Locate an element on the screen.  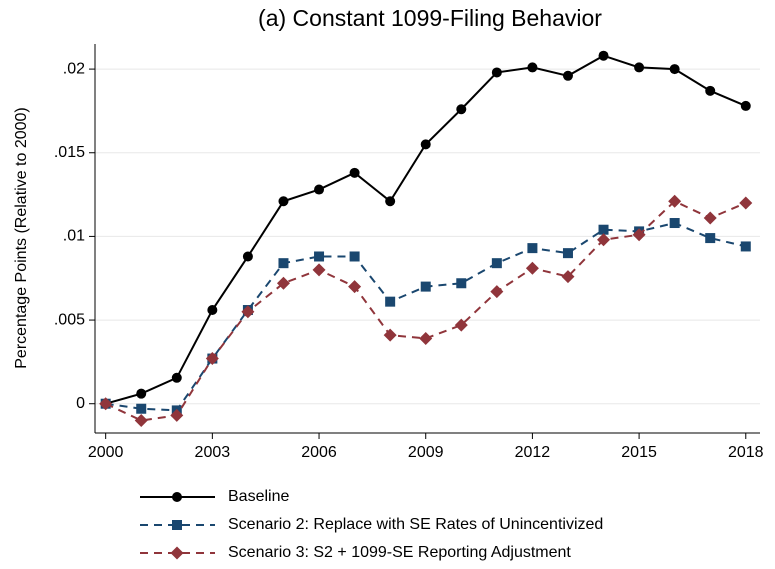
x-tick-label: 2012 is located at coordinates (533, 452).